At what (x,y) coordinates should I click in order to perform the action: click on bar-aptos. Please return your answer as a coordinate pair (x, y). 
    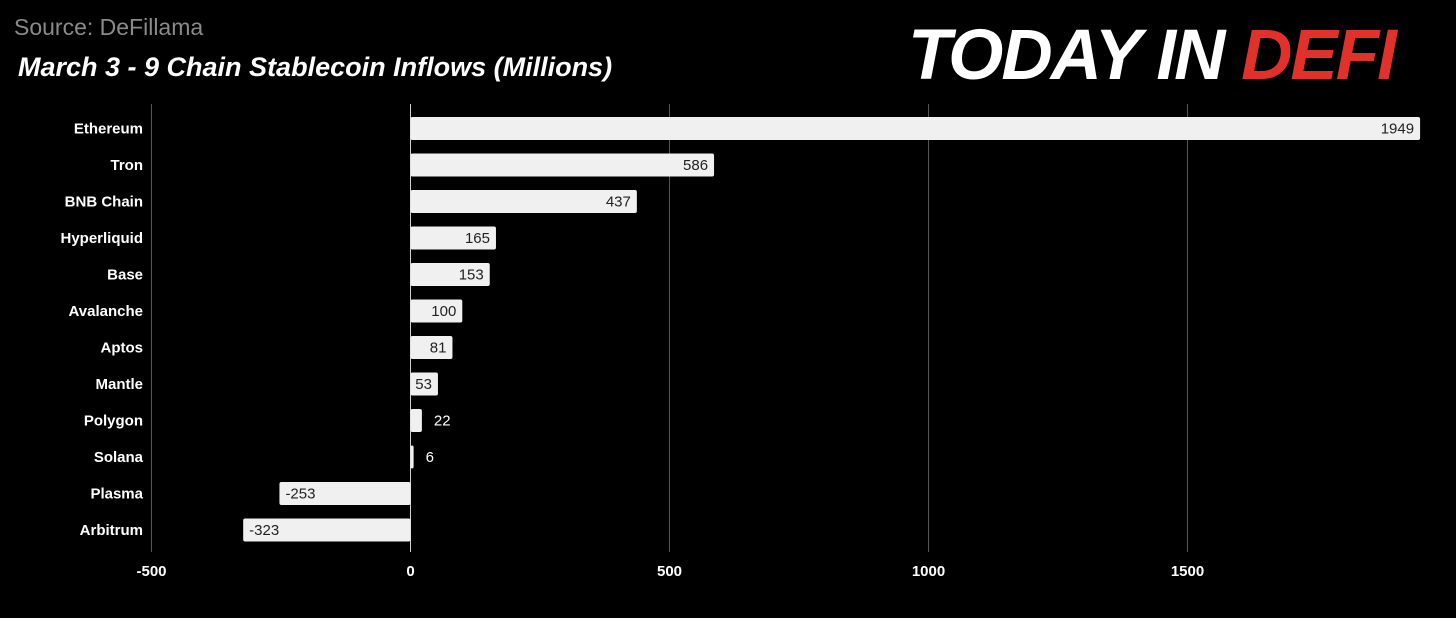
    Looking at the image, I should click on (431, 347).